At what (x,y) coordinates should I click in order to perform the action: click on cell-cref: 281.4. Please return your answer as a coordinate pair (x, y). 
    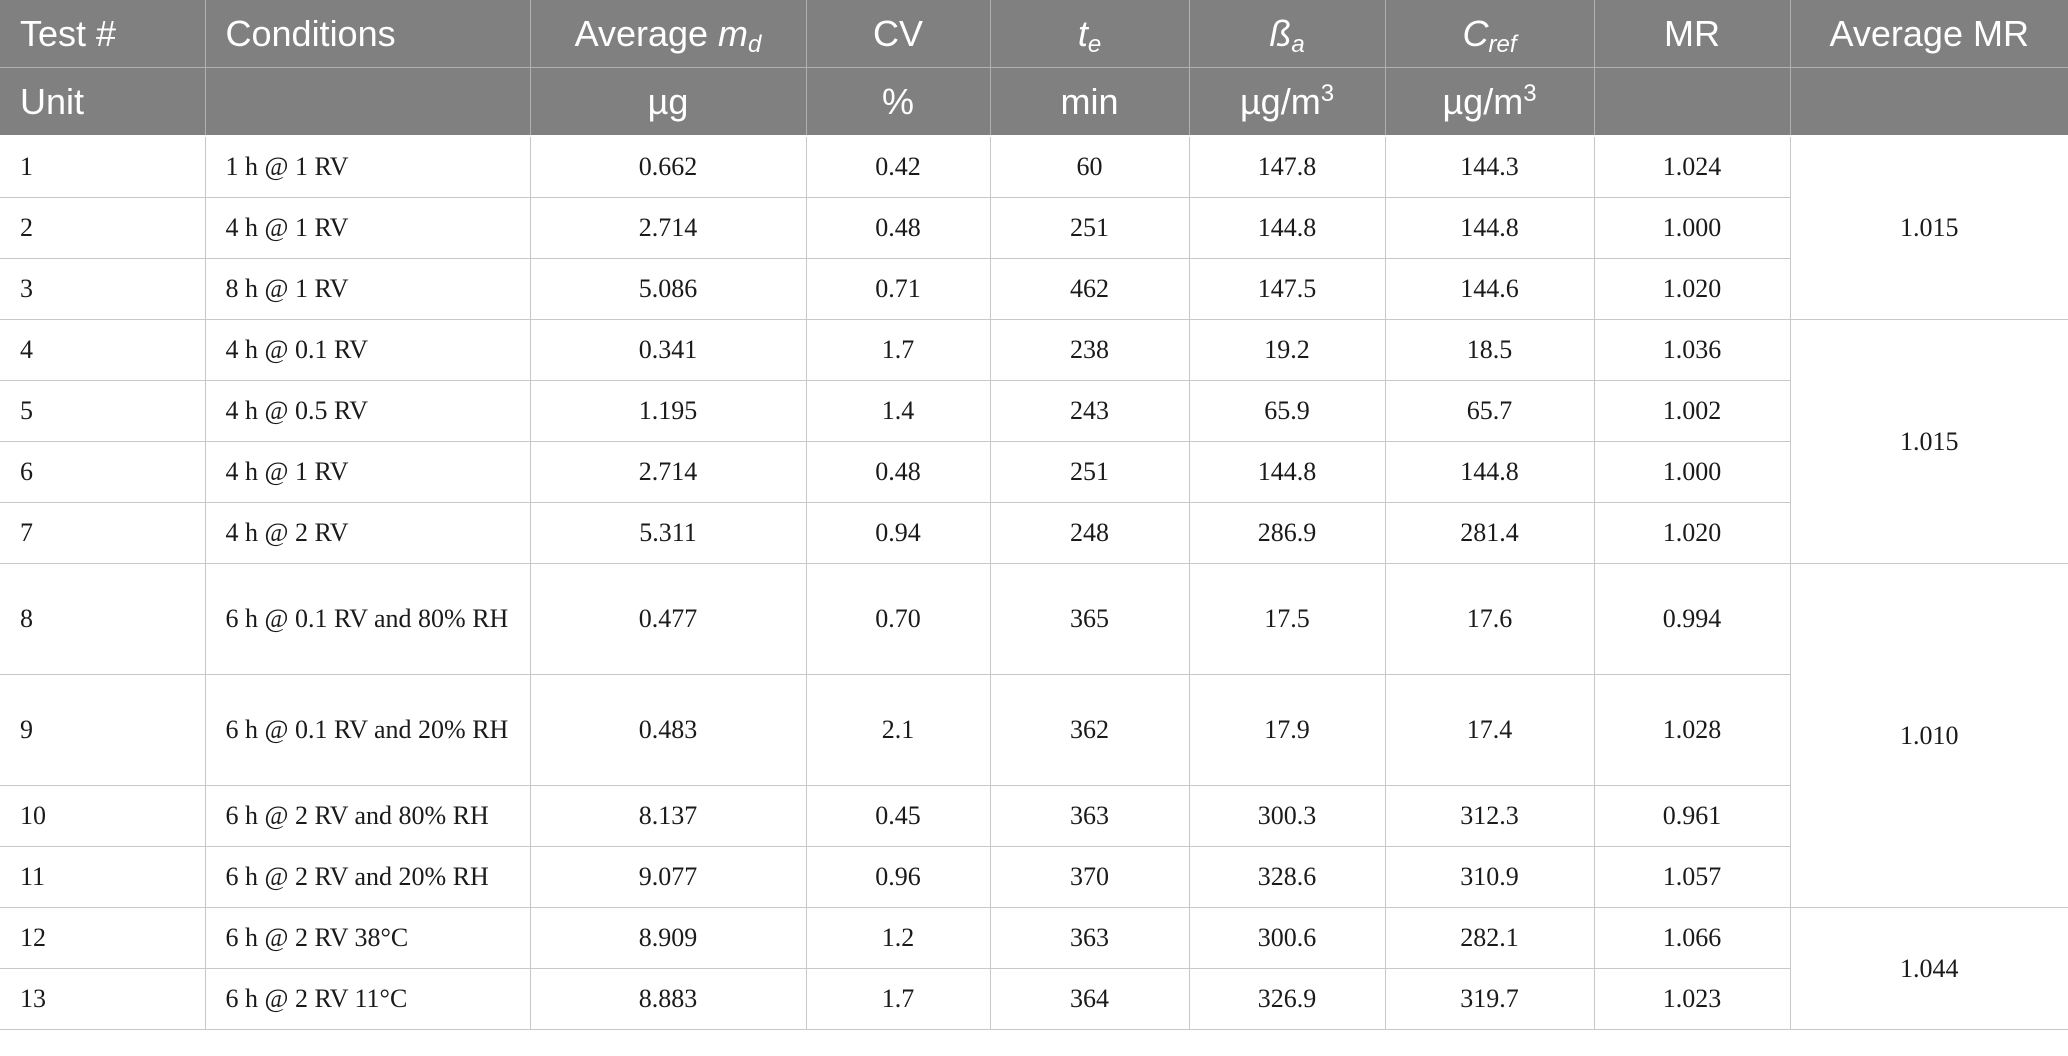
    Looking at the image, I should click on (1489, 533).